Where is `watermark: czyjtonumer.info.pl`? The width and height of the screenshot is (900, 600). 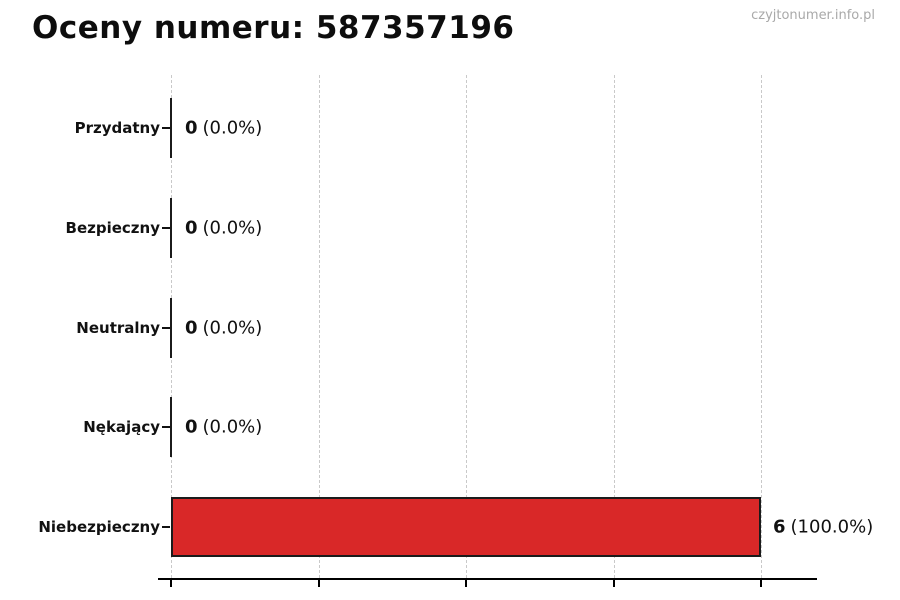 watermark: czyjtonumer.info.pl is located at coordinates (813, 15).